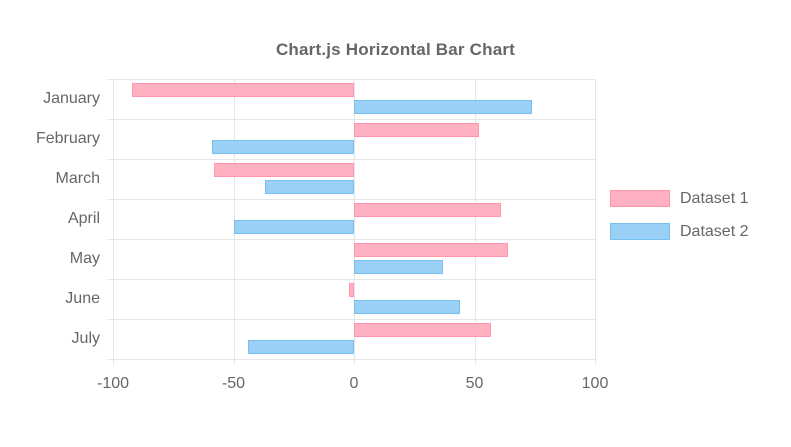  I want to click on y-axis-label-march: March, so click(77, 178).